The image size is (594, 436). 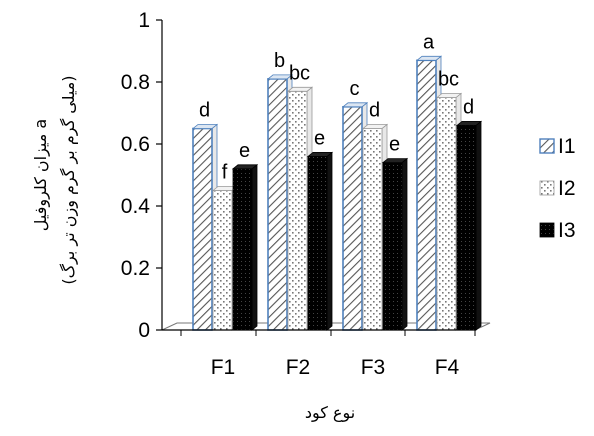 What do you see at coordinates (135, 144) in the screenshot?
I see `y-tick-label: 0.6` at bounding box center [135, 144].